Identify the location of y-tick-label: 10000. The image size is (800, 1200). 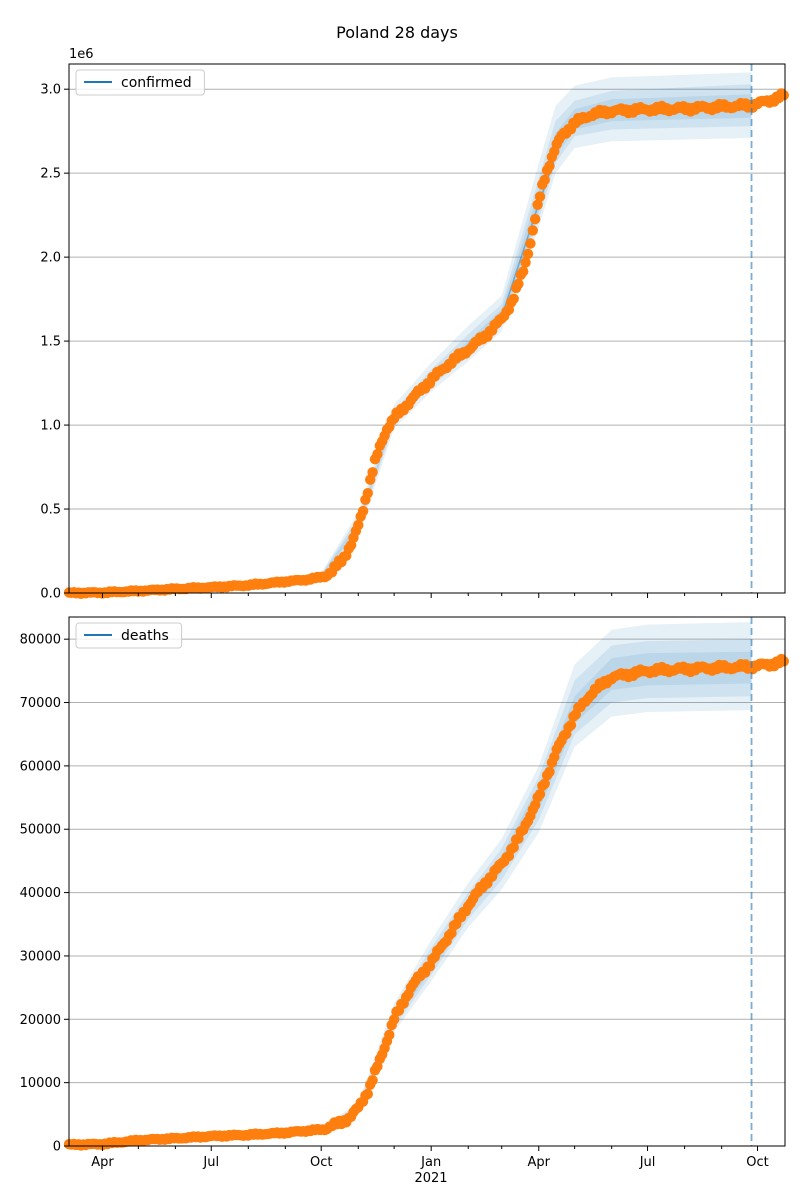
(40, 1083).